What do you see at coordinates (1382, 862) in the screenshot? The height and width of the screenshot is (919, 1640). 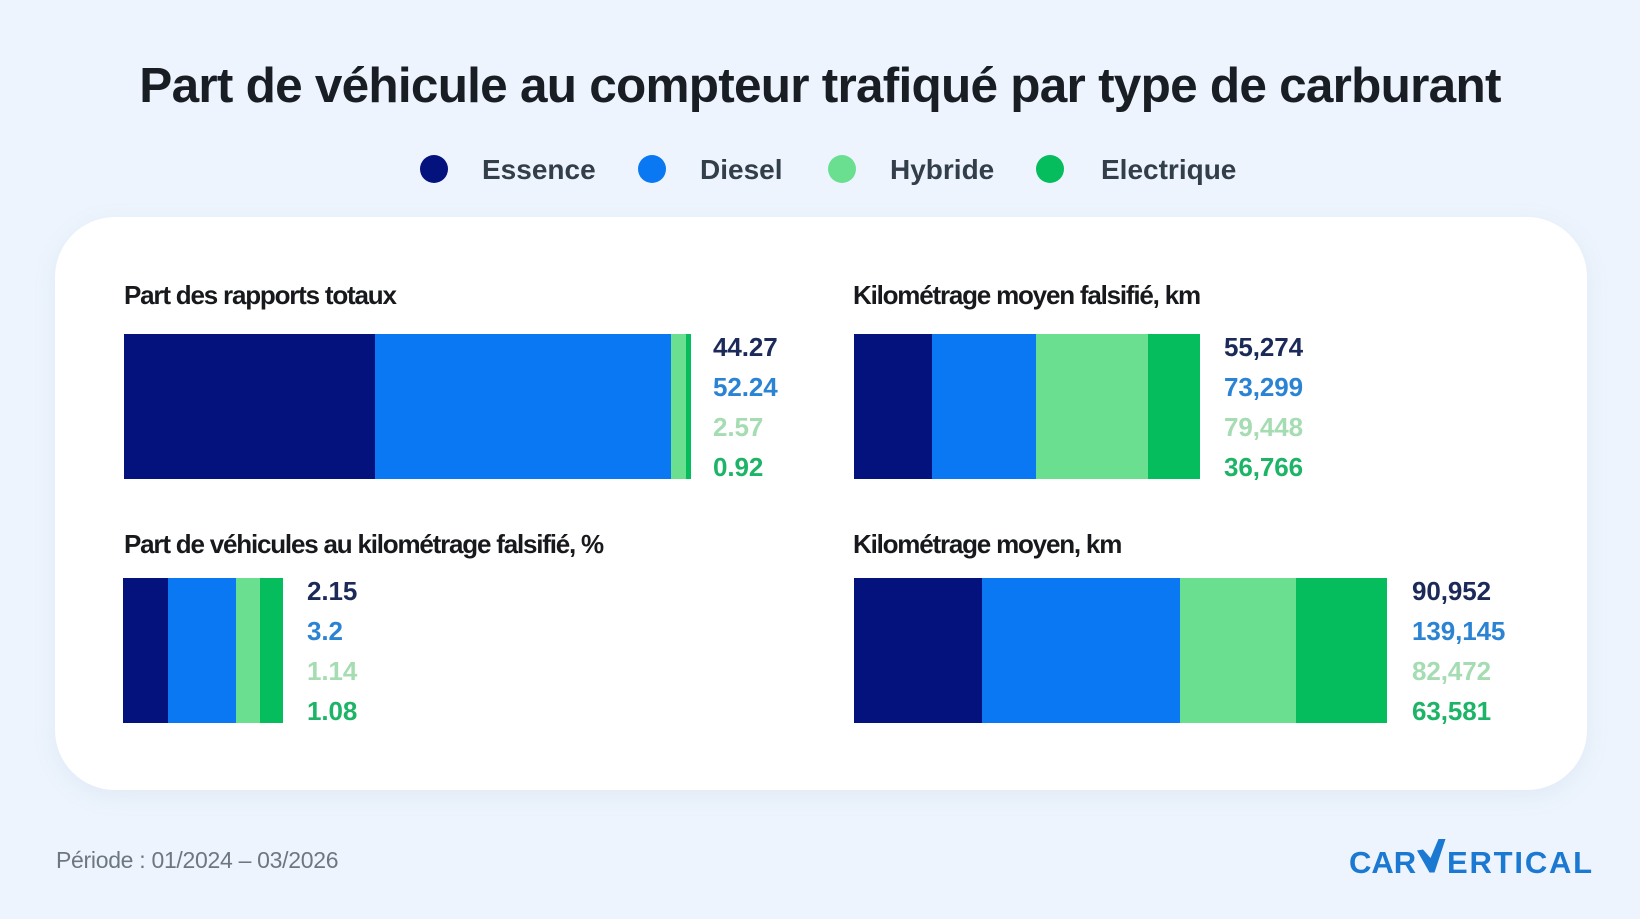 I see `svg-text: CAR` at bounding box center [1382, 862].